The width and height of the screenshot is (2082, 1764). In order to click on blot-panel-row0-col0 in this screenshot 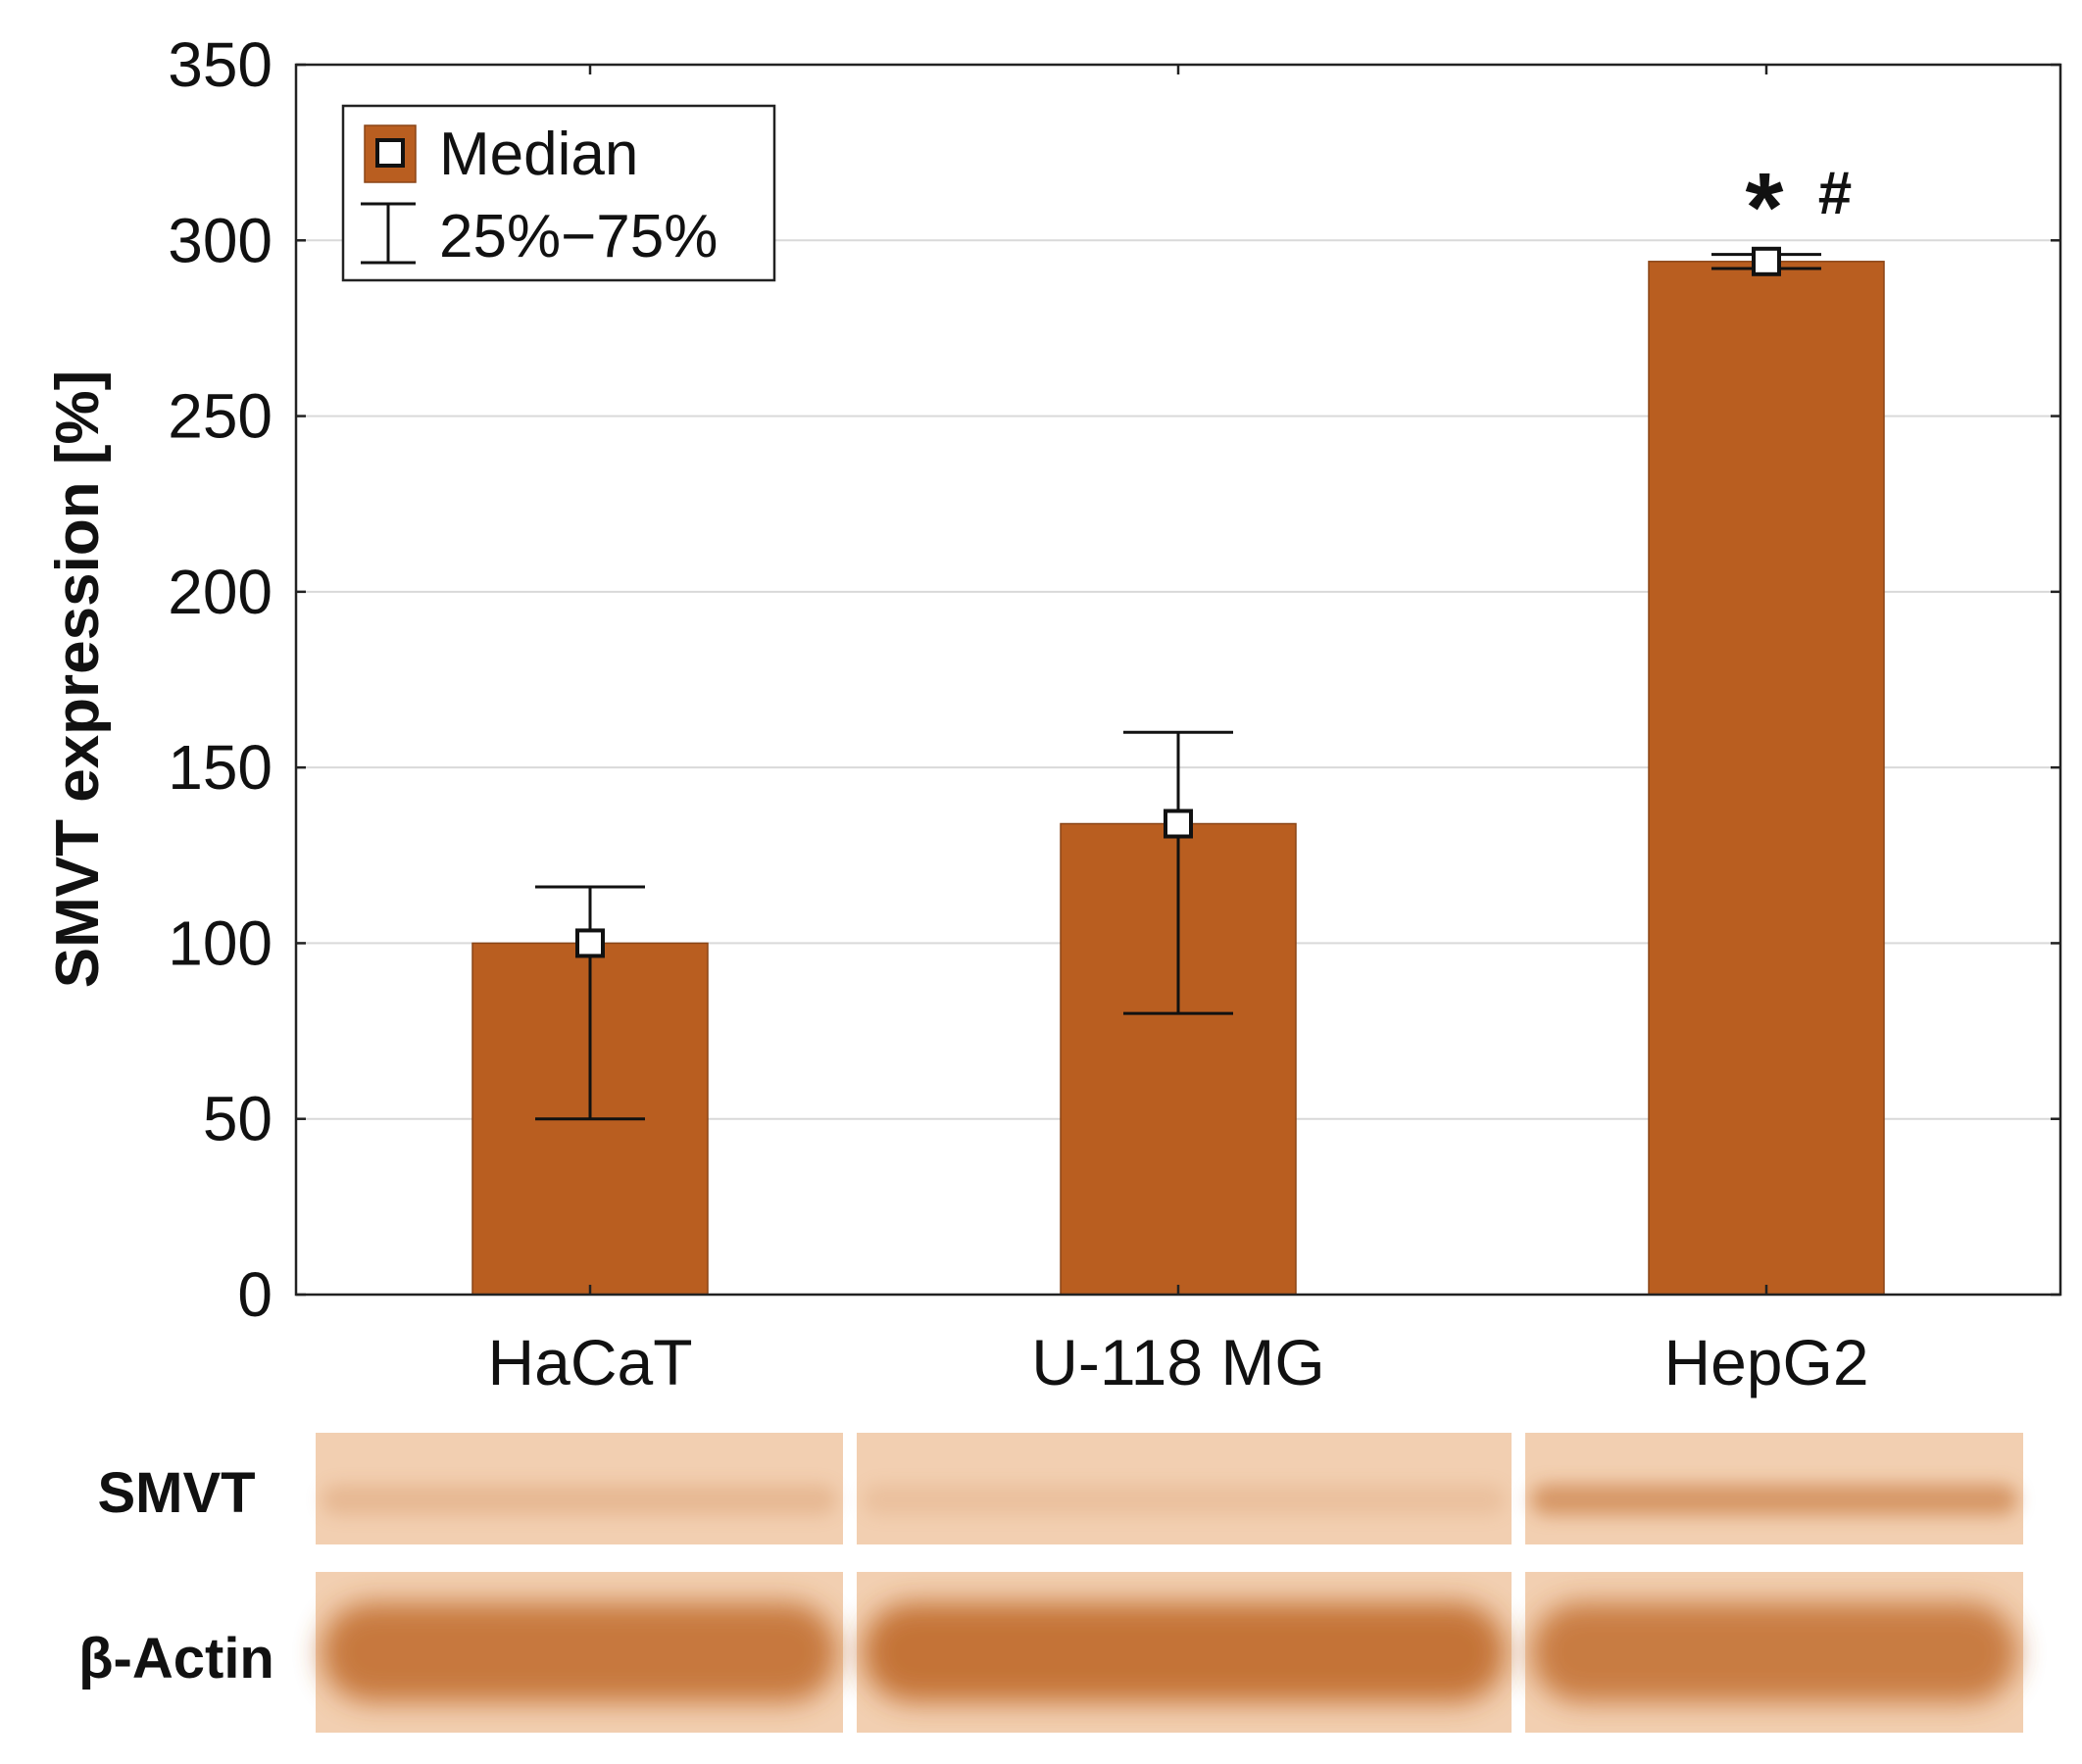, I will do `click(579, 1488)`.